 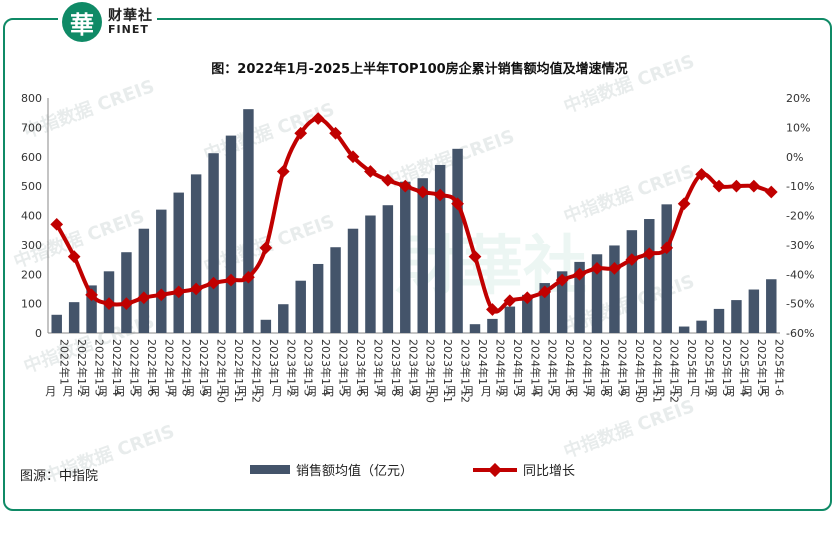 I want to click on y-left-tick-label: 800, so click(x=31, y=98).